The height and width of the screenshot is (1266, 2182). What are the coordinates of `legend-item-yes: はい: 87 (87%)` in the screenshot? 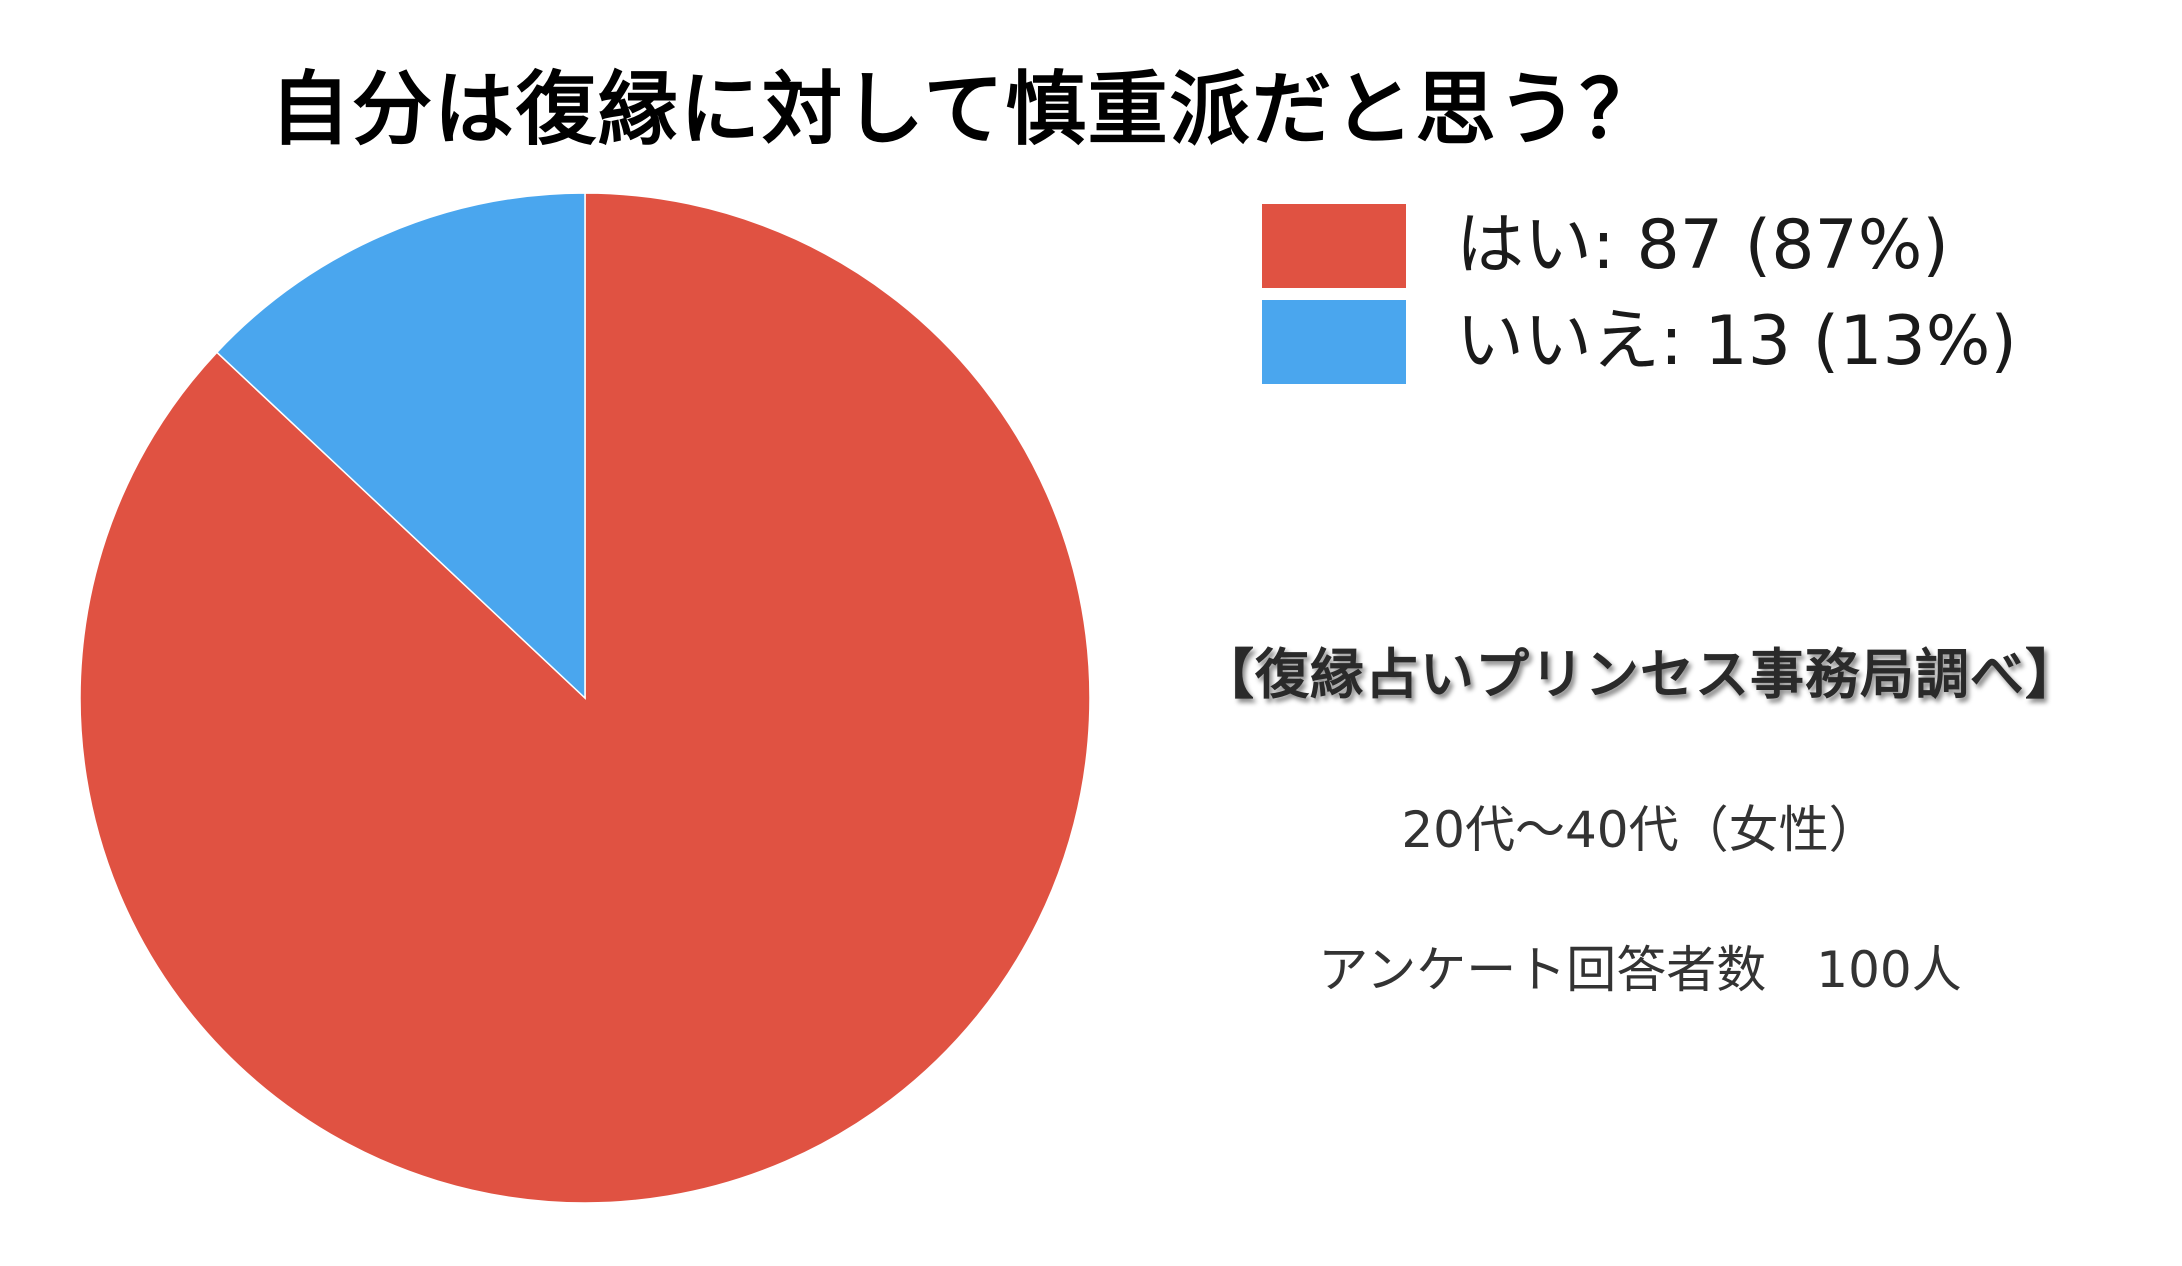 It's located at (1639, 246).